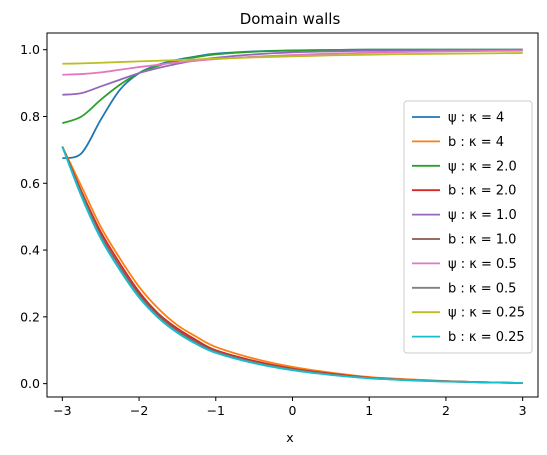  I want to click on x-tick-label: 2, so click(446, 410).